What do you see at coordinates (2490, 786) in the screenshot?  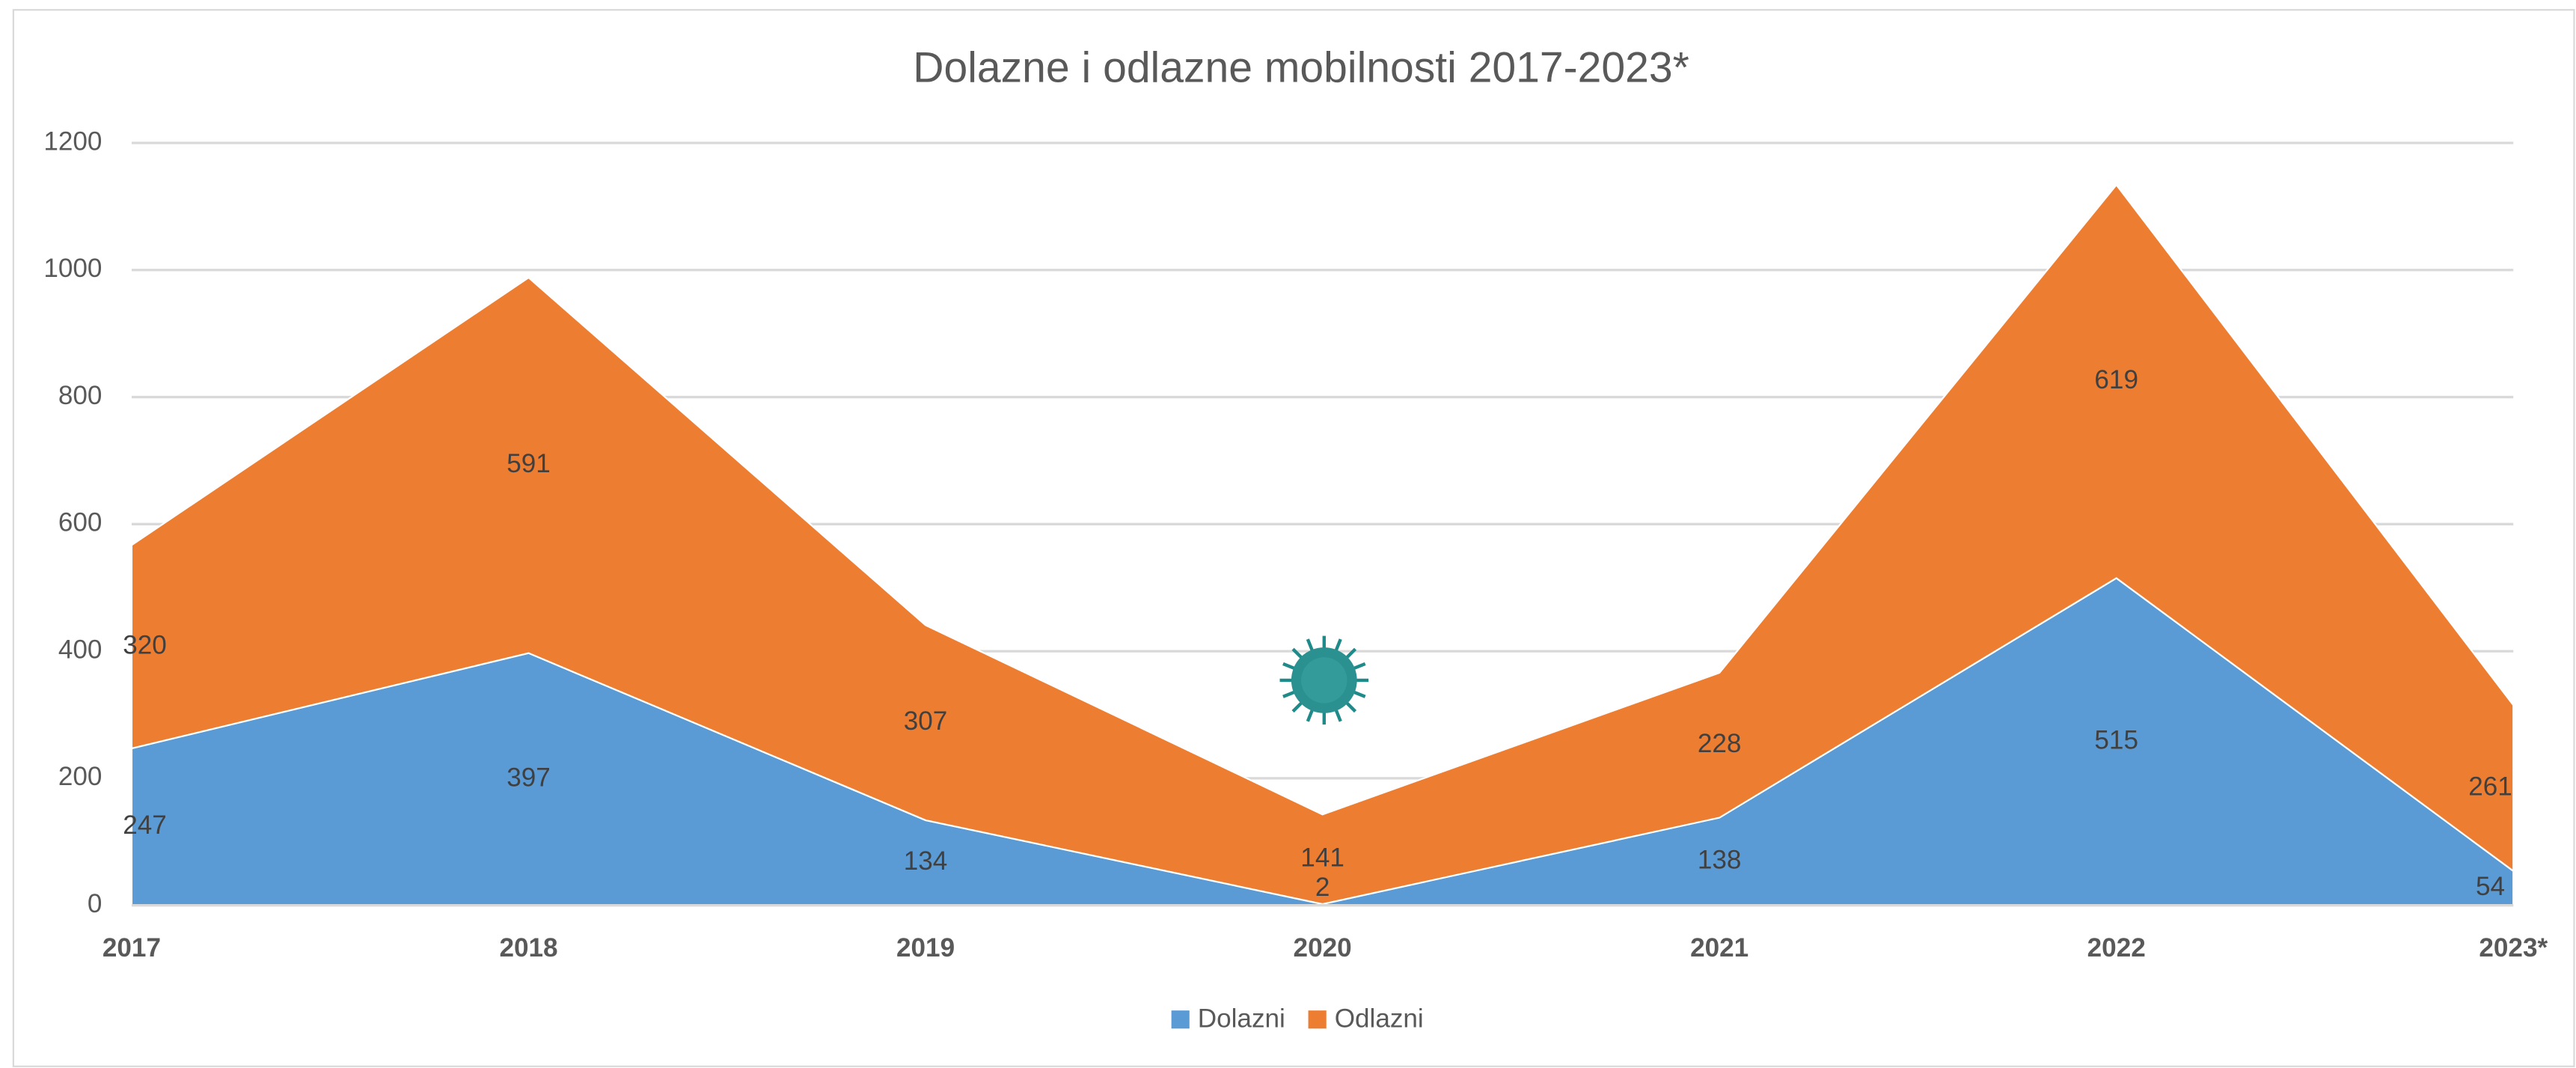 I see `data-label: 261` at bounding box center [2490, 786].